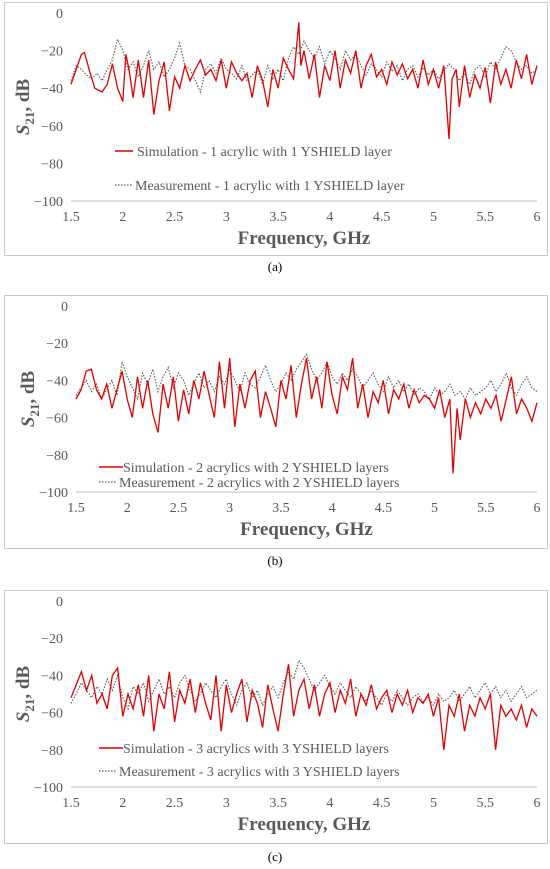  Describe the element at coordinates (278, 803) in the screenshot. I see `x-tick-label-c: 3.5` at that location.